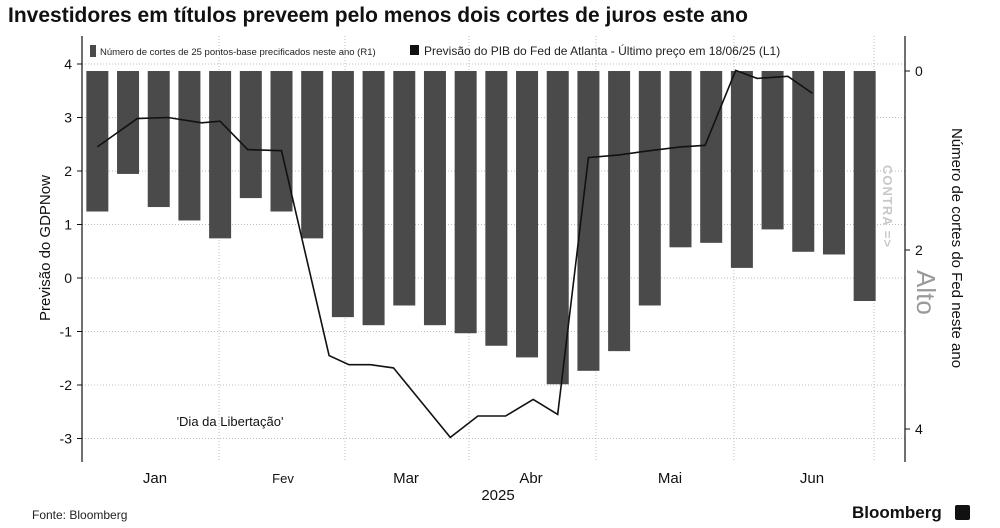 The width and height of the screenshot is (1000, 528). Describe the element at coordinates (406, 478) in the screenshot. I see `month-label: Mar` at that location.